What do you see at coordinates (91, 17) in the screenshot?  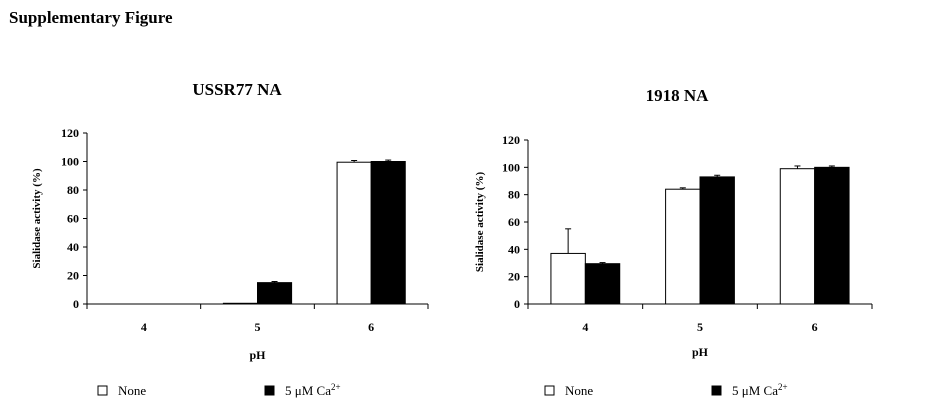 I see `page-title: Supplementary Figure` at bounding box center [91, 17].